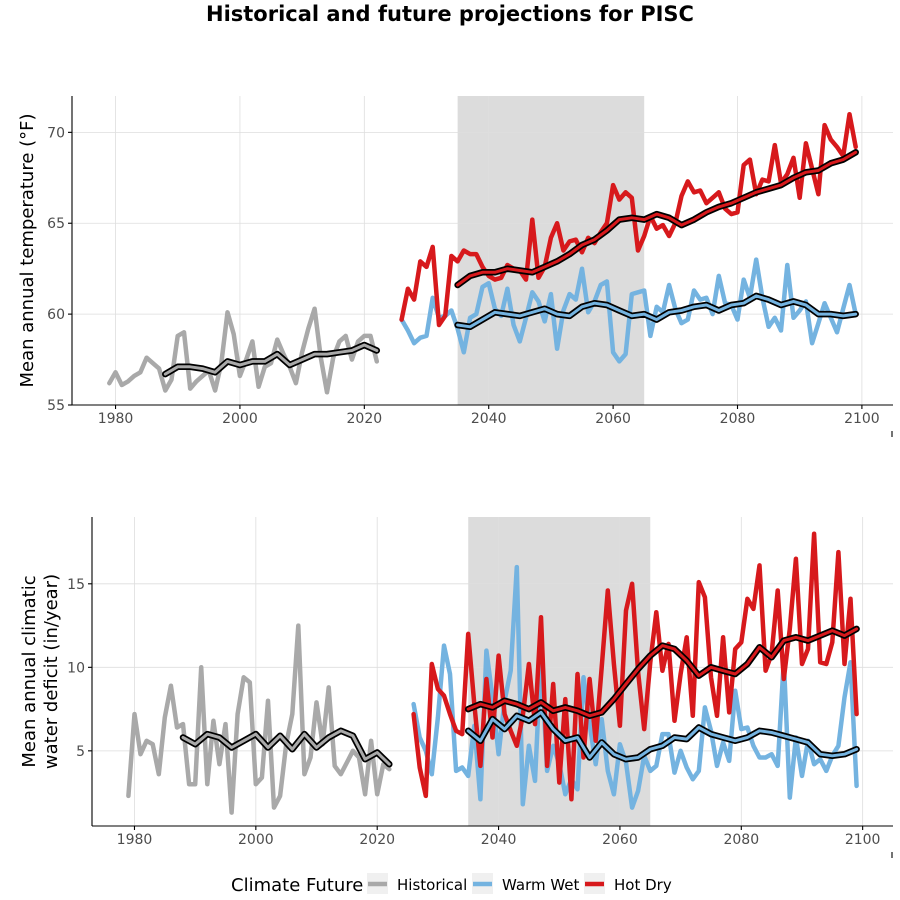 The height and width of the screenshot is (900, 900). I want to click on y-tick-label-60: 60, so click(56, 315).